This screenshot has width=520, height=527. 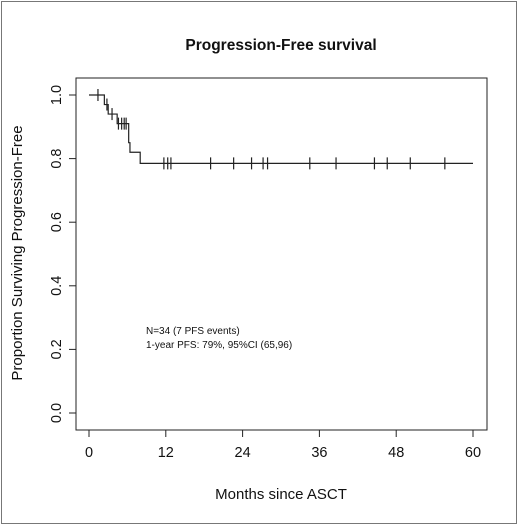 I want to click on y-tick-label: 0.8, so click(x=57, y=159).